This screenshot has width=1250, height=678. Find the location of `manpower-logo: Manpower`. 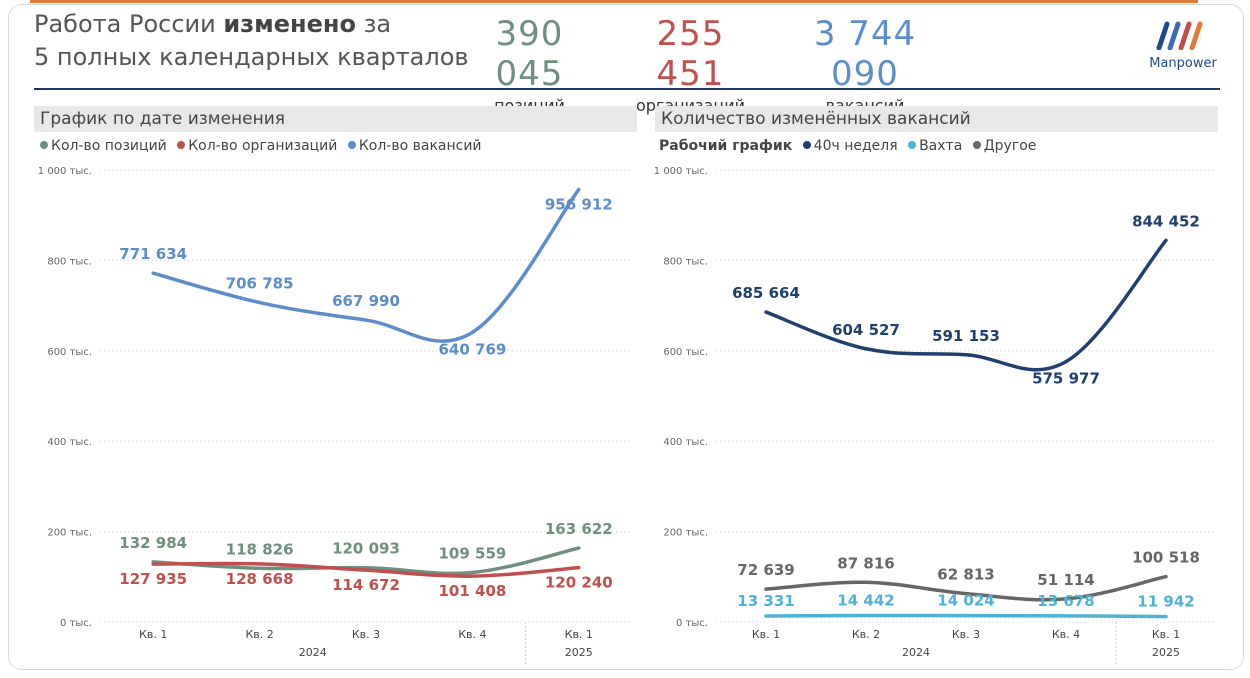

manpower-logo: Manpower is located at coordinates (1183, 44).